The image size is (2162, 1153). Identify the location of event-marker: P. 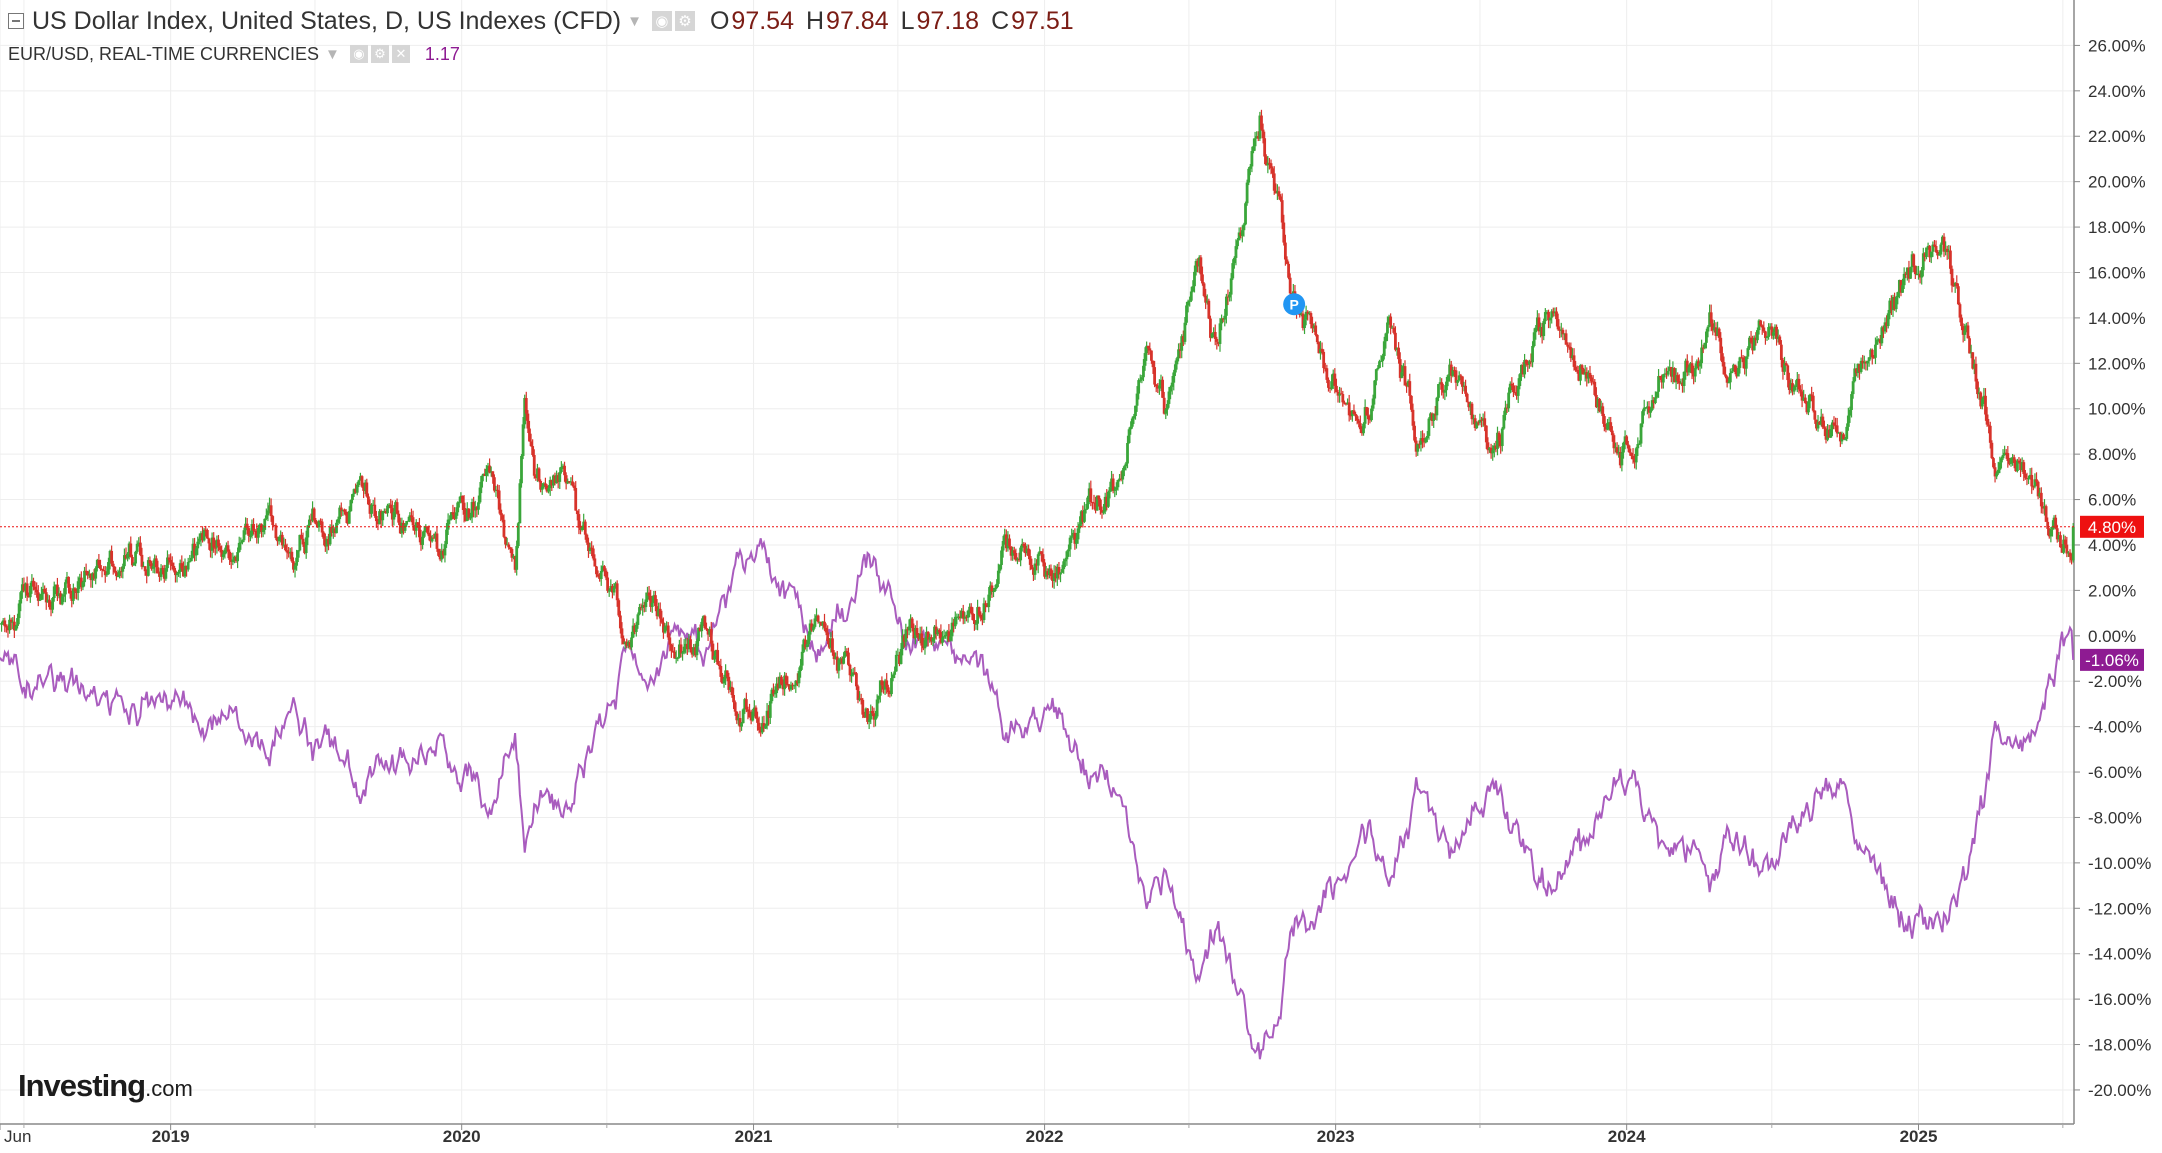
(1294, 304).